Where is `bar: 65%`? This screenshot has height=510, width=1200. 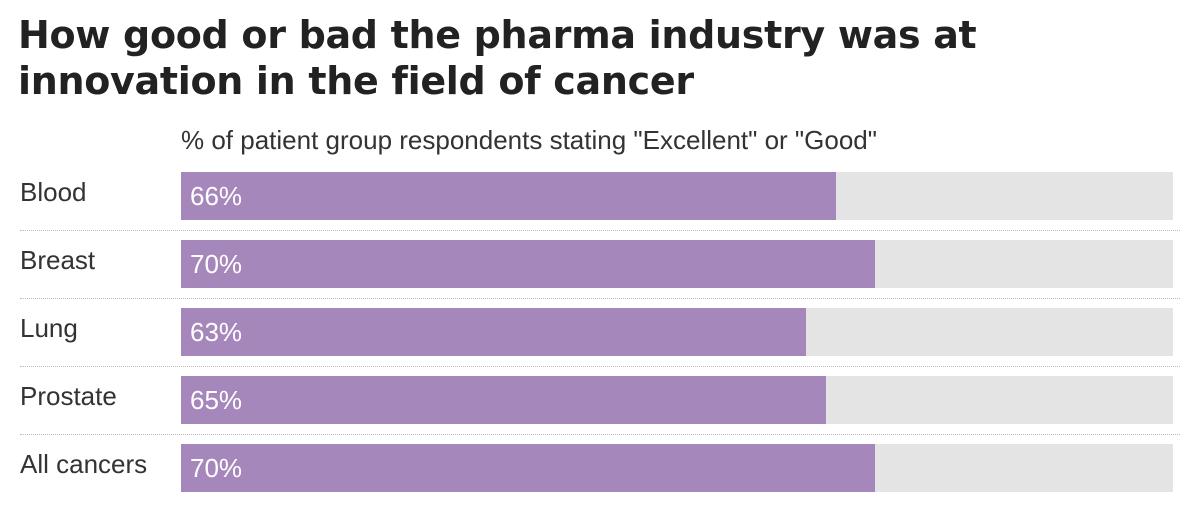 bar: 65% is located at coordinates (503, 400).